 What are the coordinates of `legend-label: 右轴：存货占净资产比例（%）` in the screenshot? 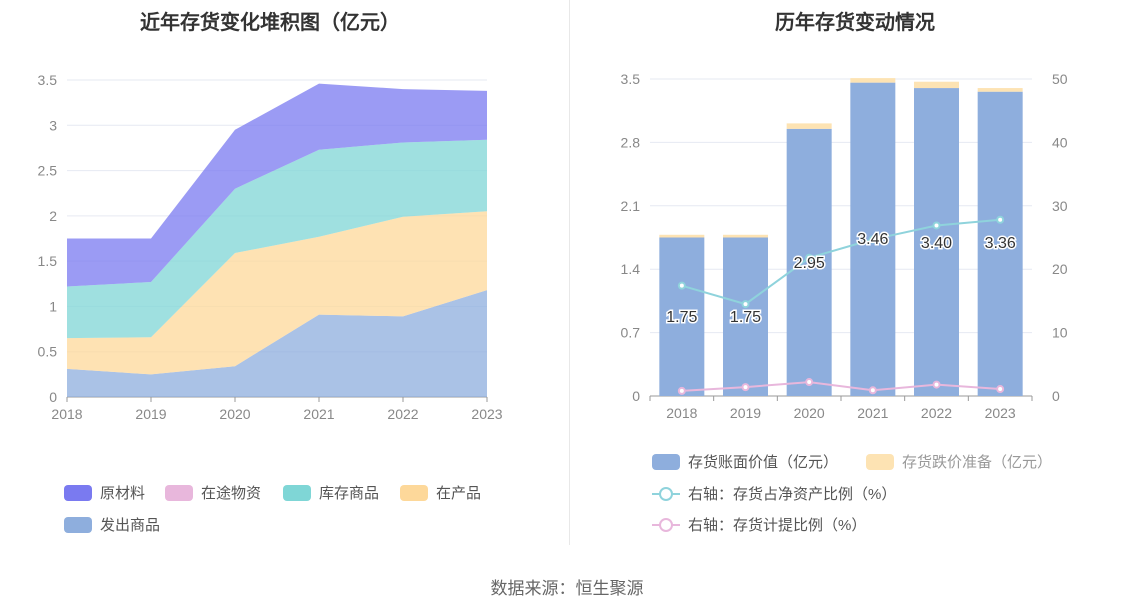 It's located at (792, 494).